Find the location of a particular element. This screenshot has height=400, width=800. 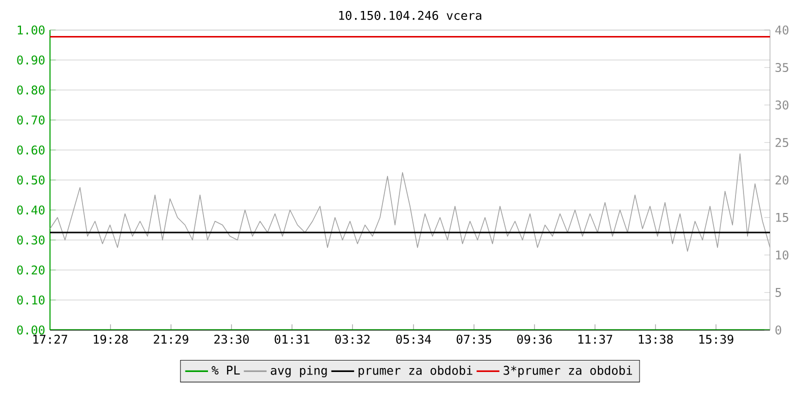

y-tick-label: 0.80 is located at coordinates (31, 90).